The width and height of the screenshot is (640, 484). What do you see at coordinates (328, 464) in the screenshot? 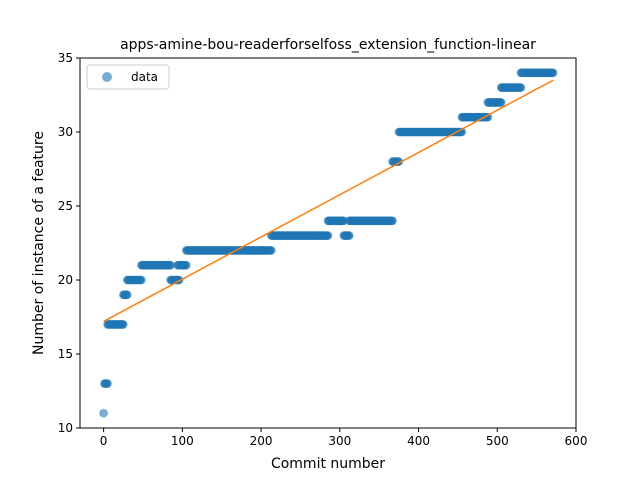
I see `x-axis-label: Commit number` at bounding box center [328, 464].